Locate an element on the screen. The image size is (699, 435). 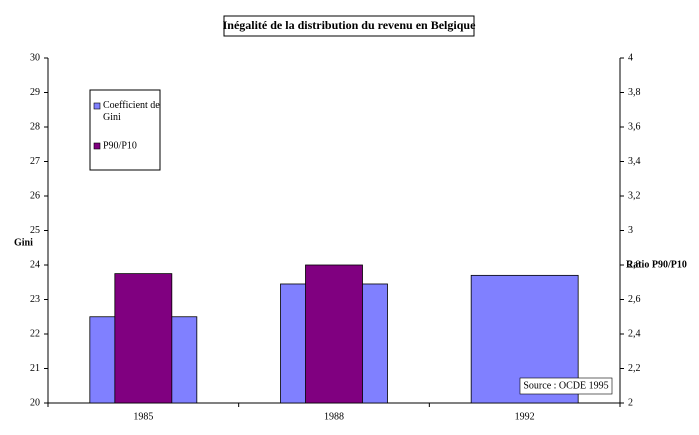
annotation-box is located at coordinates (566, 386).